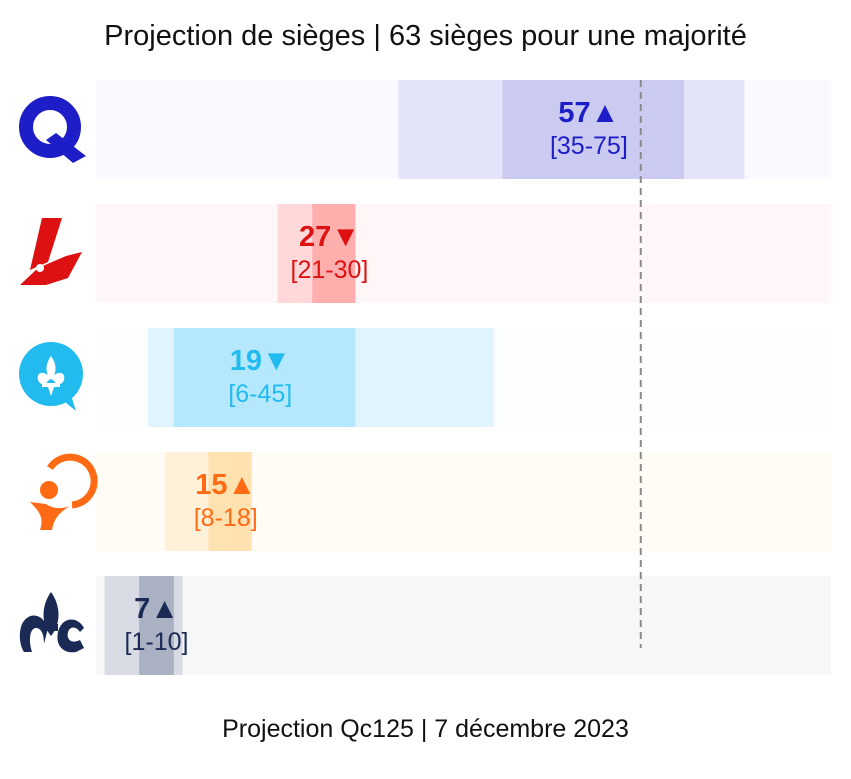 This screenshot has width=851, height=779. Describe the element at coordinates (51, 251) in the screenshot. I see `plq-logo-icon` at that location.